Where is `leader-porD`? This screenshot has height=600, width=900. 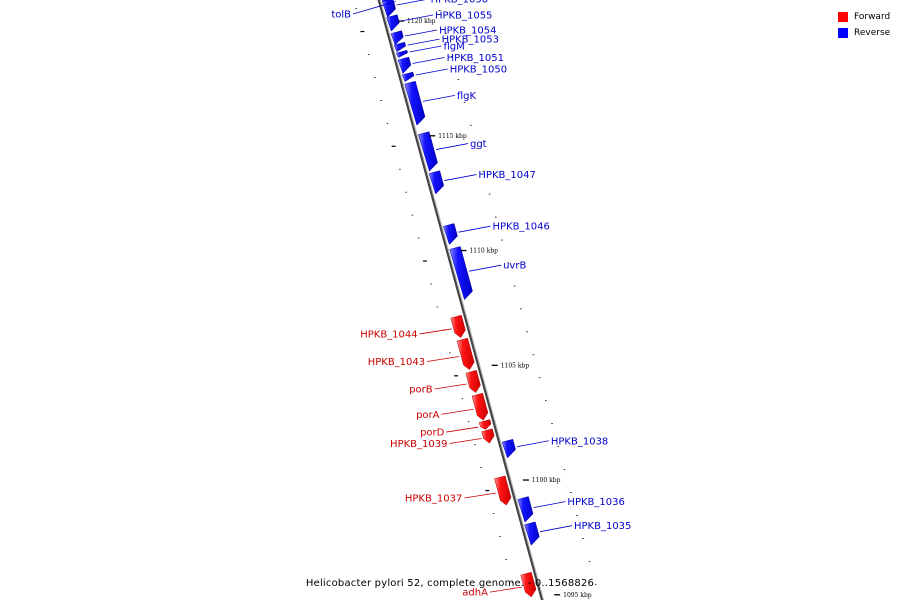 leader-porD is located at coordinates (462, 429).